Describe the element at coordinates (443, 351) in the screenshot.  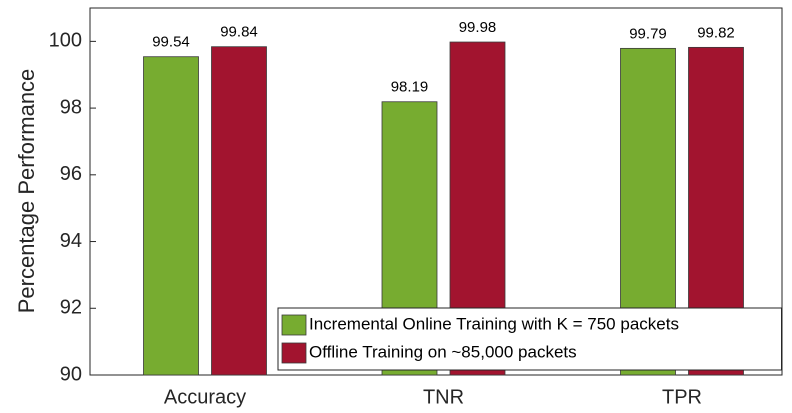
I see `legend-label: Offline Training on ~85,000 packets` at that location.